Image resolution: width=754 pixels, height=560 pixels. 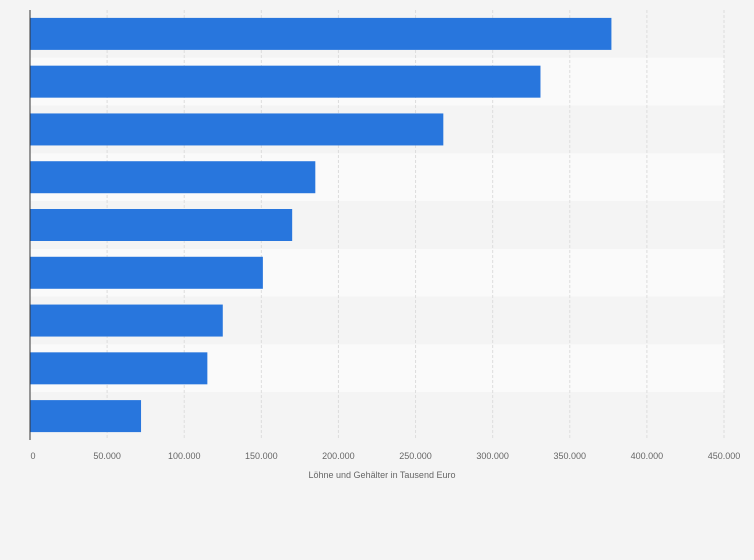 I want to click on x-tick-label: 0, so click(x=32, y=456).